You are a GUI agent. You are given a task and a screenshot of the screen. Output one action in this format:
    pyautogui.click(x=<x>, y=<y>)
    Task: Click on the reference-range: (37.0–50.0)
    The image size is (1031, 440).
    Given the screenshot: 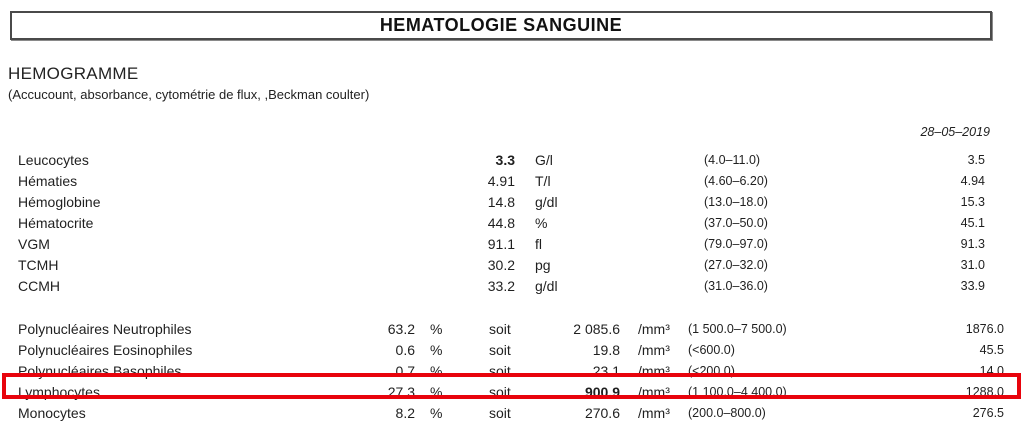 What is the action you would take?
    pyautogui.click(x=736, y=223)
    